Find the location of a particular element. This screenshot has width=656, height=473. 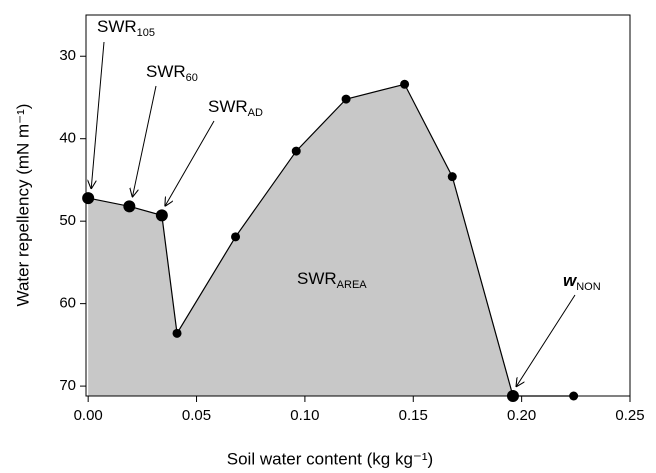

y-axis-label: Water repellency (mN m⁻¹) is located at coordinates (22, 205).